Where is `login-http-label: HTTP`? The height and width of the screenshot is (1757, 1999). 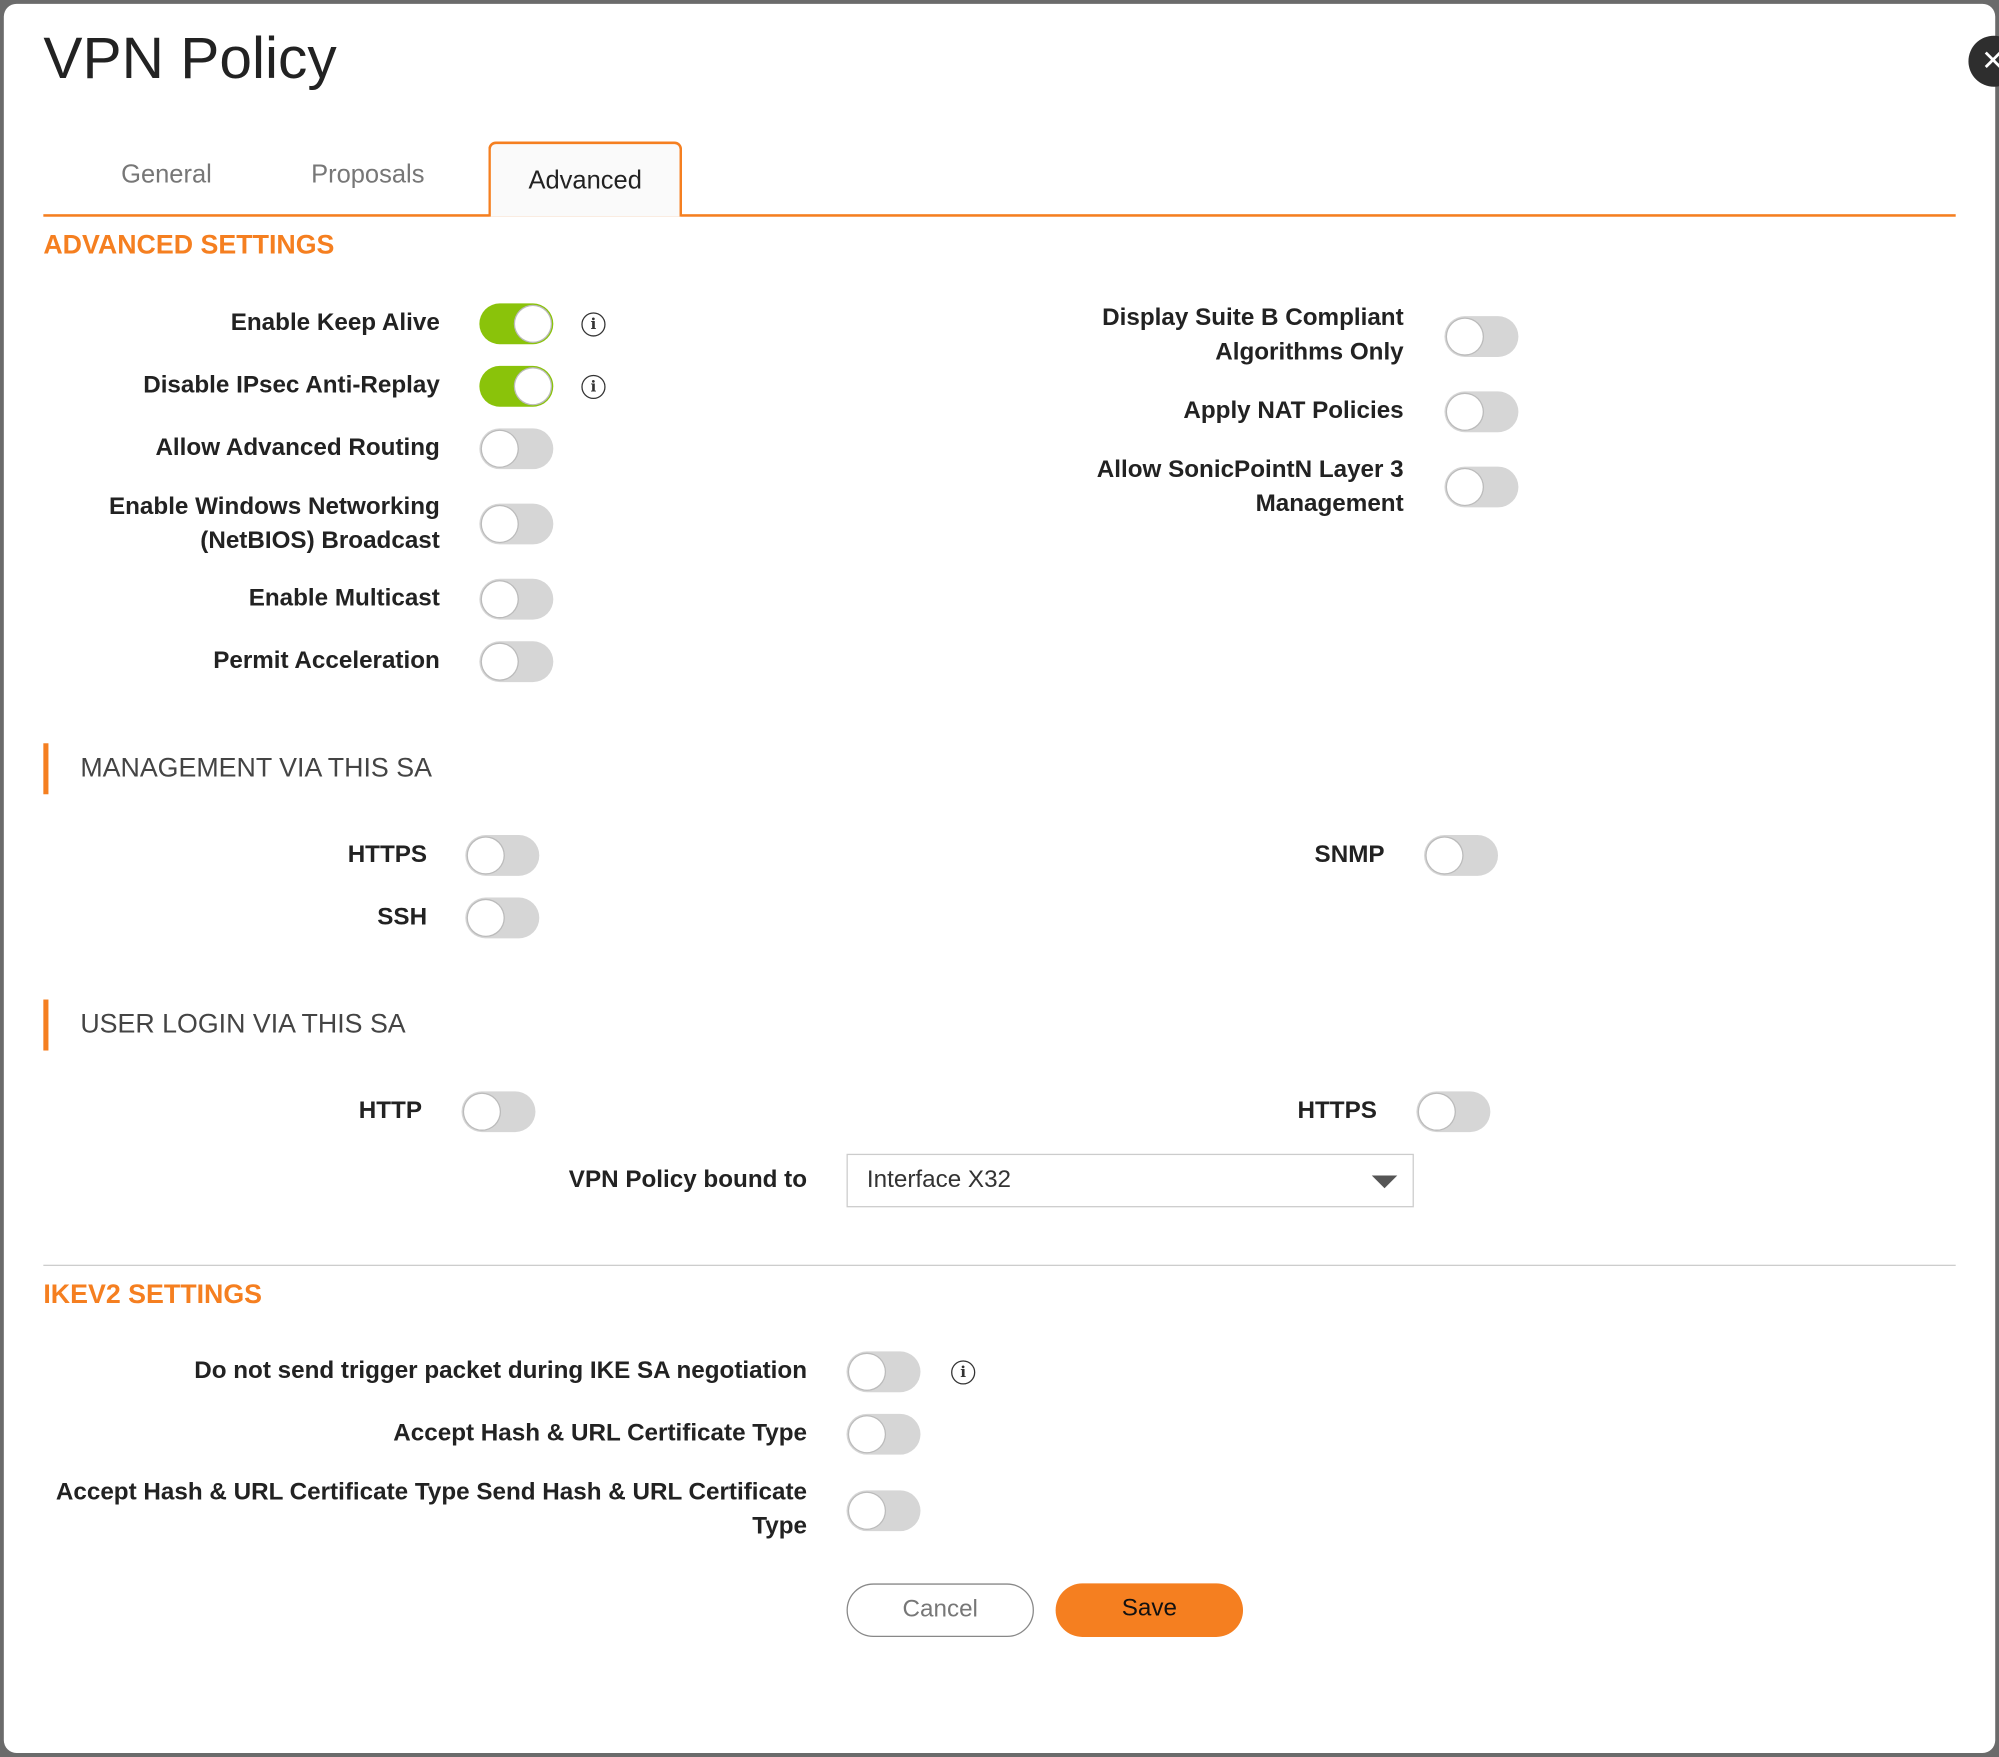
login-http-label: HTTP is located at coordinates (390, 1111).